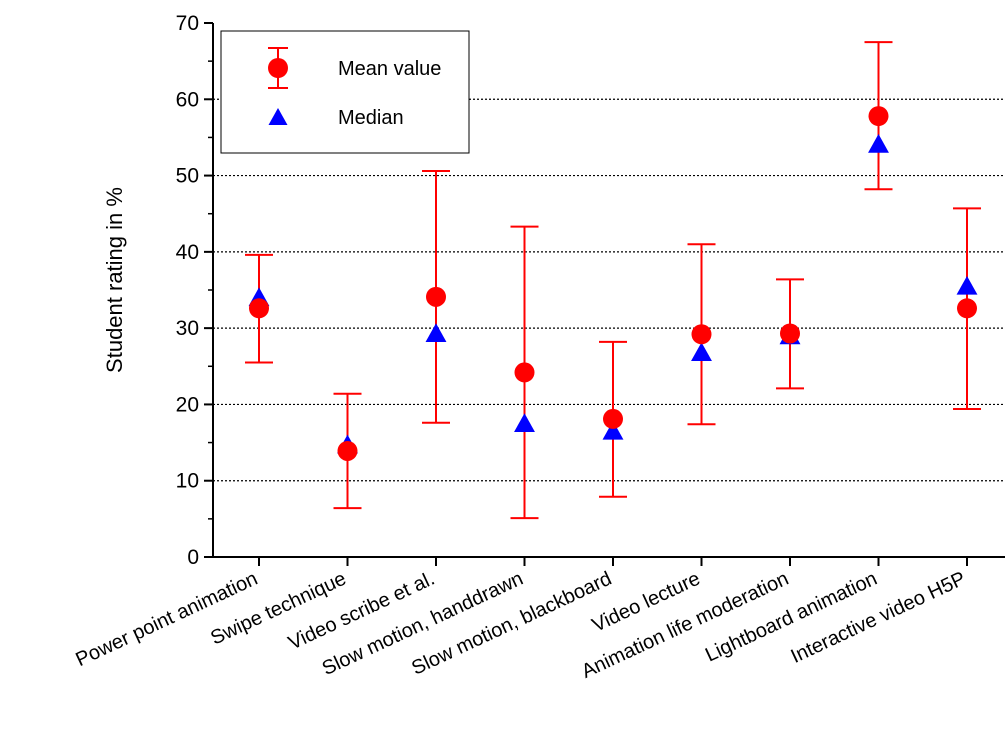 This screenshot has height=750, width=1005. What do you see at coordinates (187, 481) in the screenshot?
I see `y-tick-label: 10` at bounding box center [187, 481].